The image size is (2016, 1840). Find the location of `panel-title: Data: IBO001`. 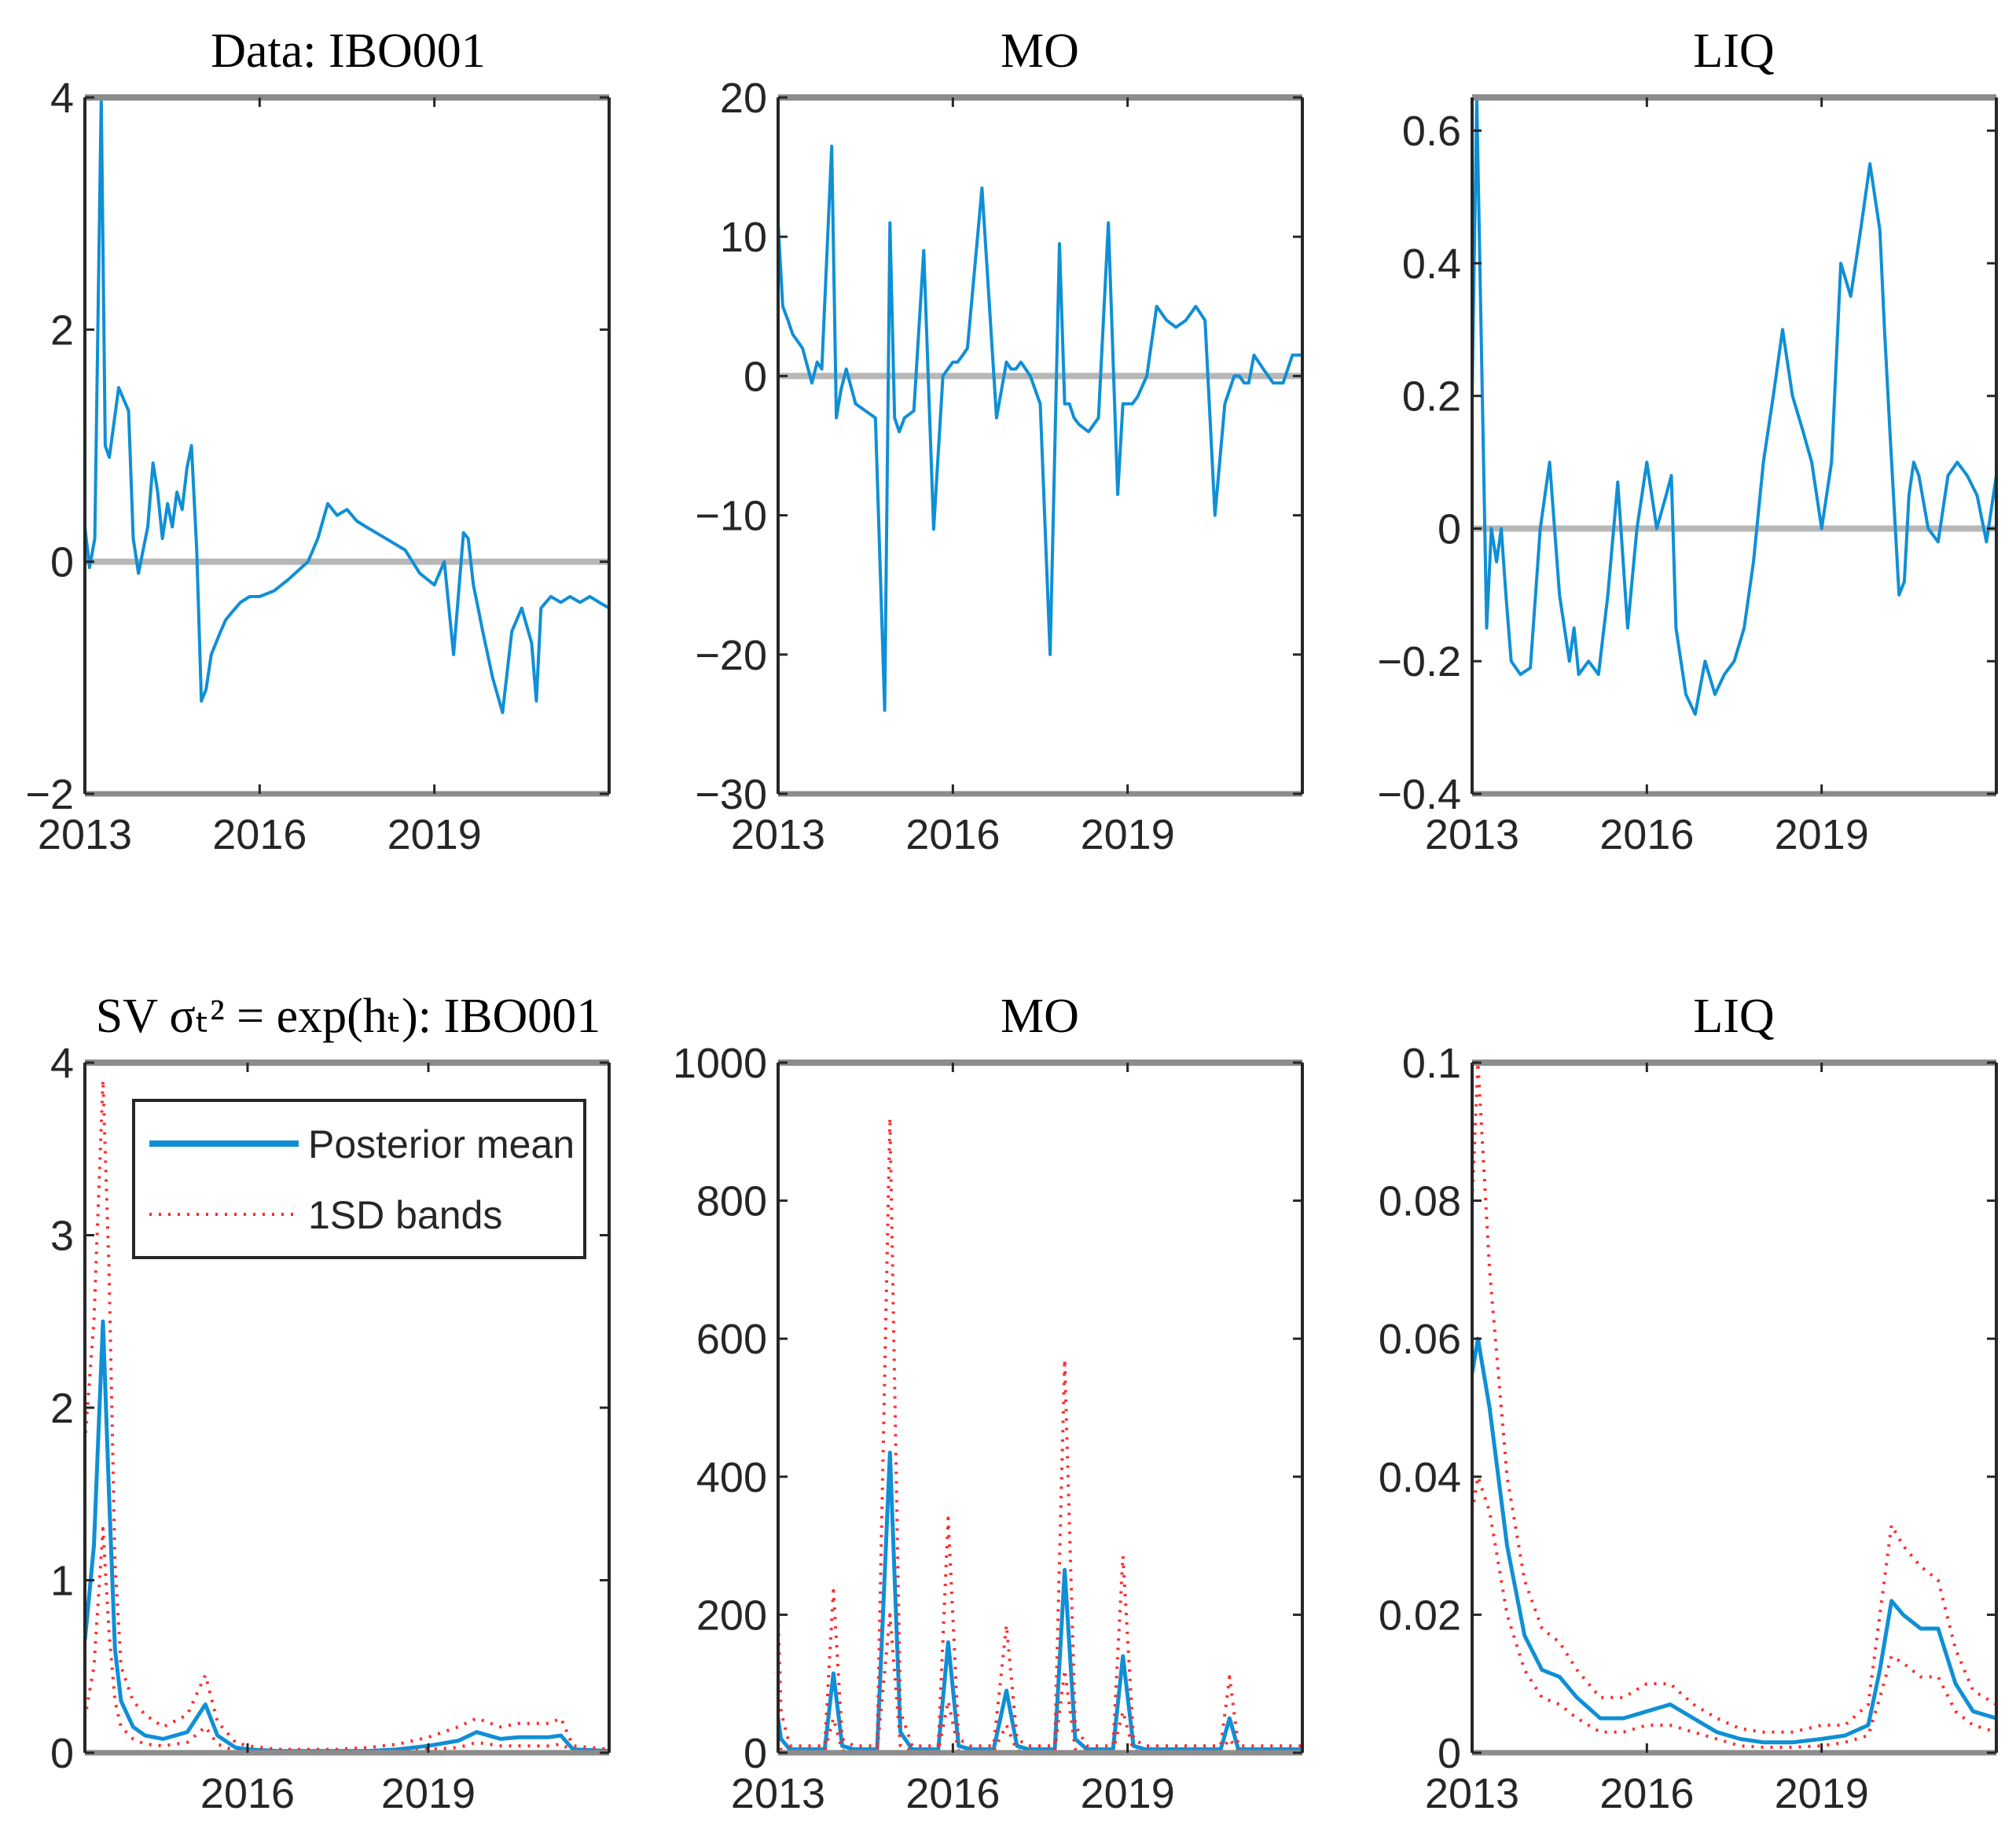

panel-title: Data: IBO001 is located at coordinates (348, 51).